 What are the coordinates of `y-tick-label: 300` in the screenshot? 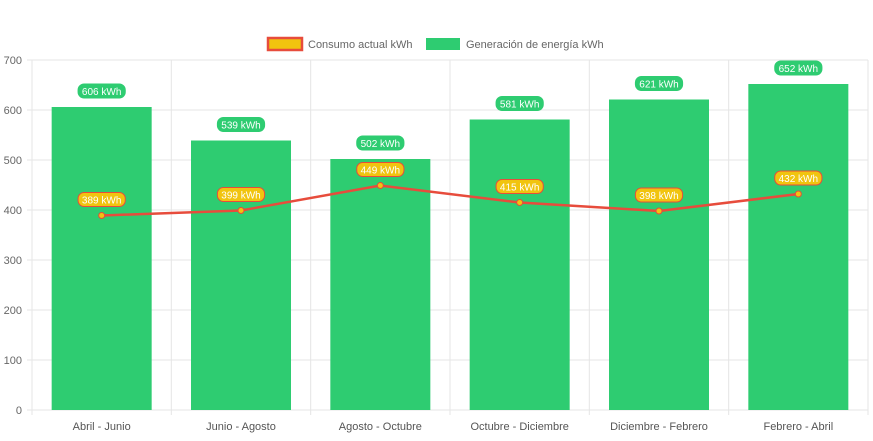 It's located at (13, 261).